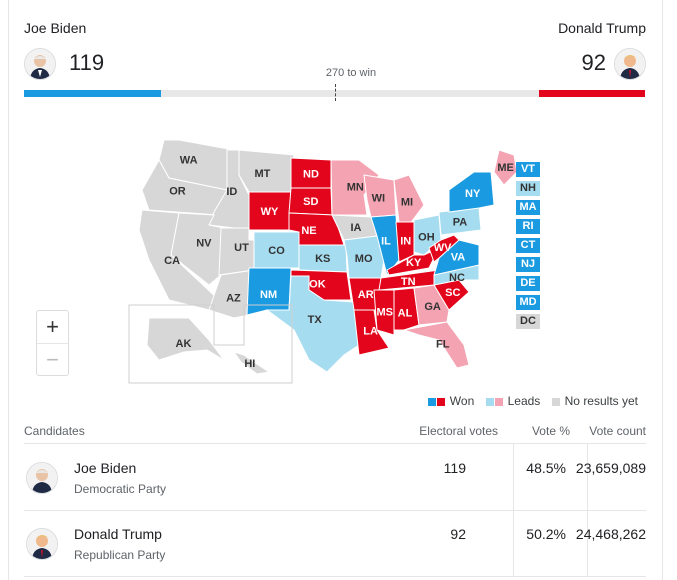 The height and width of the screenshot is (580, 677). I want to click on trump-avatar, so click(630, 64).